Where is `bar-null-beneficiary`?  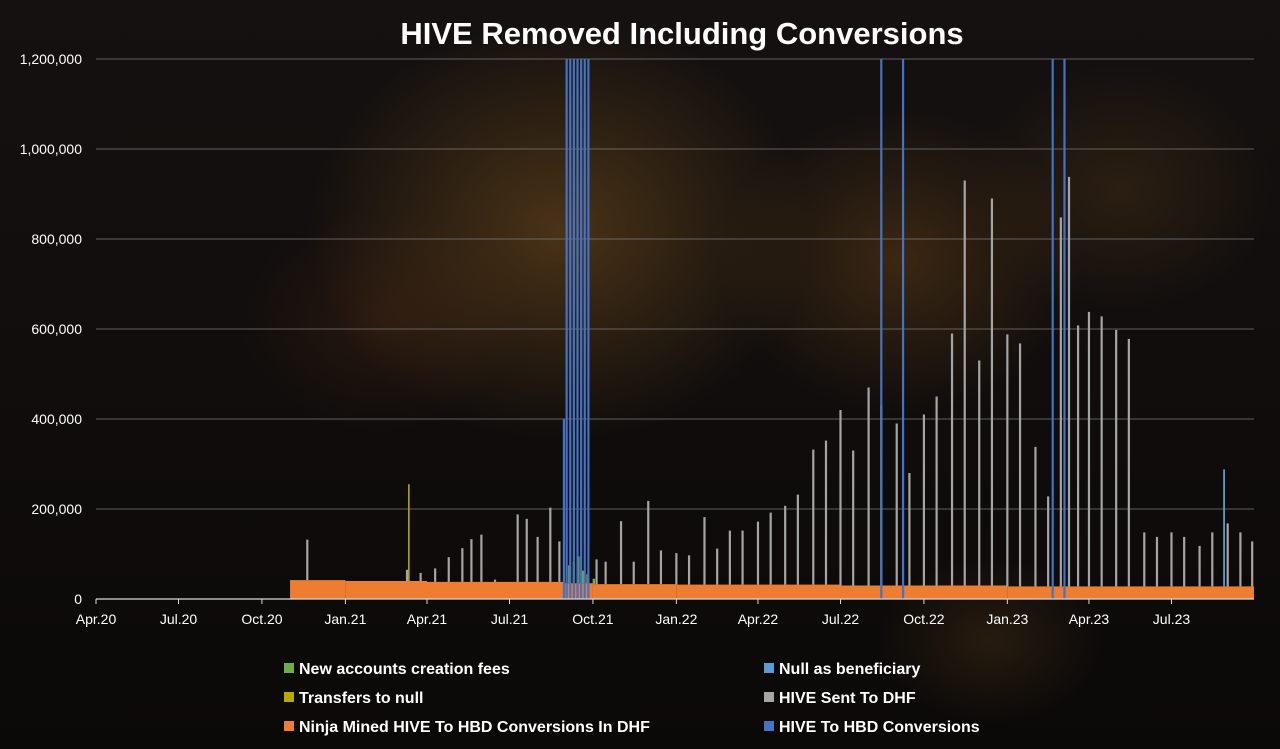 bar-null-beneficiary is located at coordinates (1224, 528).